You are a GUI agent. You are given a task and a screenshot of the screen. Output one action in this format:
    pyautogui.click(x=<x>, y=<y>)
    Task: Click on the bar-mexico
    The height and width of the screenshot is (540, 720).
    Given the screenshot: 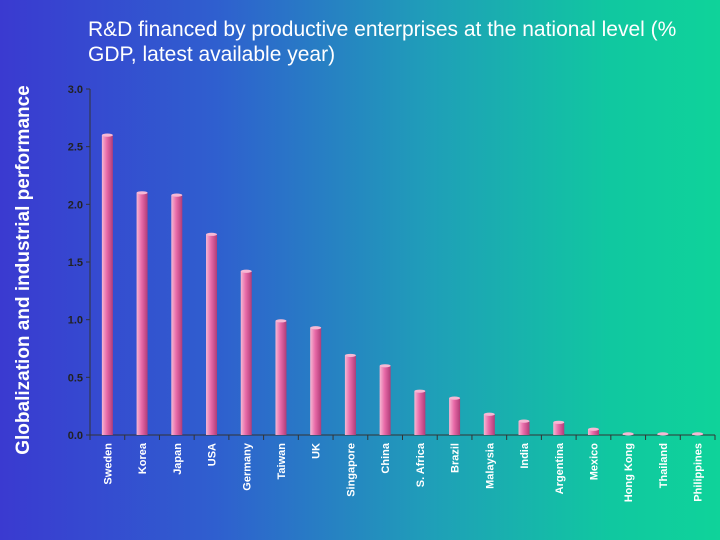 What is the action you would take?
    pyautogui.click(x=593, y=432)
    